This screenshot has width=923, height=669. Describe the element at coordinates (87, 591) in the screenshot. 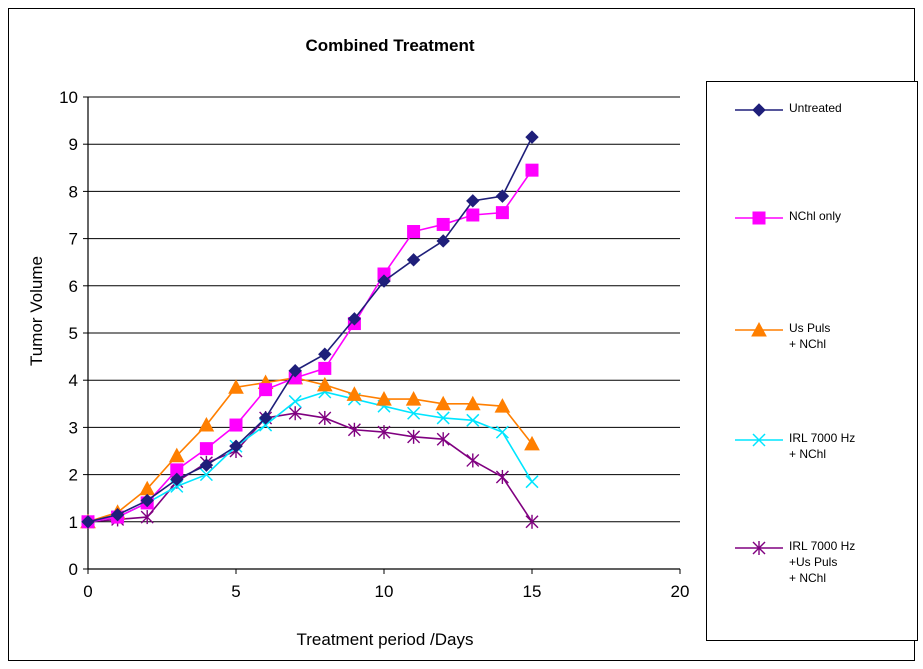

I see `x-tick-label: 0` at that location.